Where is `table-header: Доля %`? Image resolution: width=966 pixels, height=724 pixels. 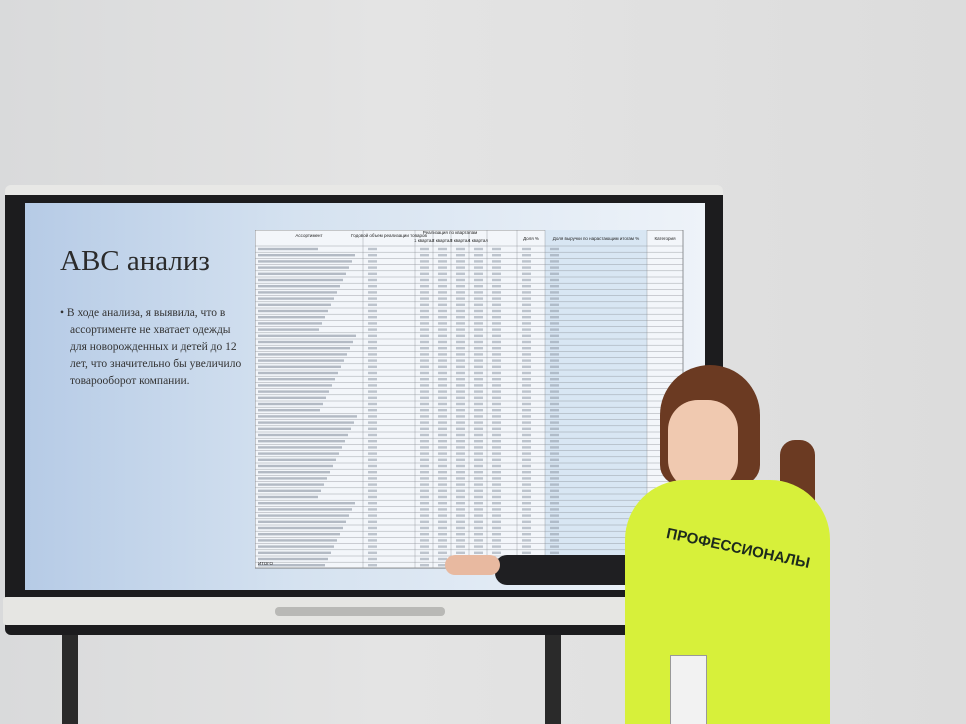
table-header: Доля % is located at coordinates (531, 238).